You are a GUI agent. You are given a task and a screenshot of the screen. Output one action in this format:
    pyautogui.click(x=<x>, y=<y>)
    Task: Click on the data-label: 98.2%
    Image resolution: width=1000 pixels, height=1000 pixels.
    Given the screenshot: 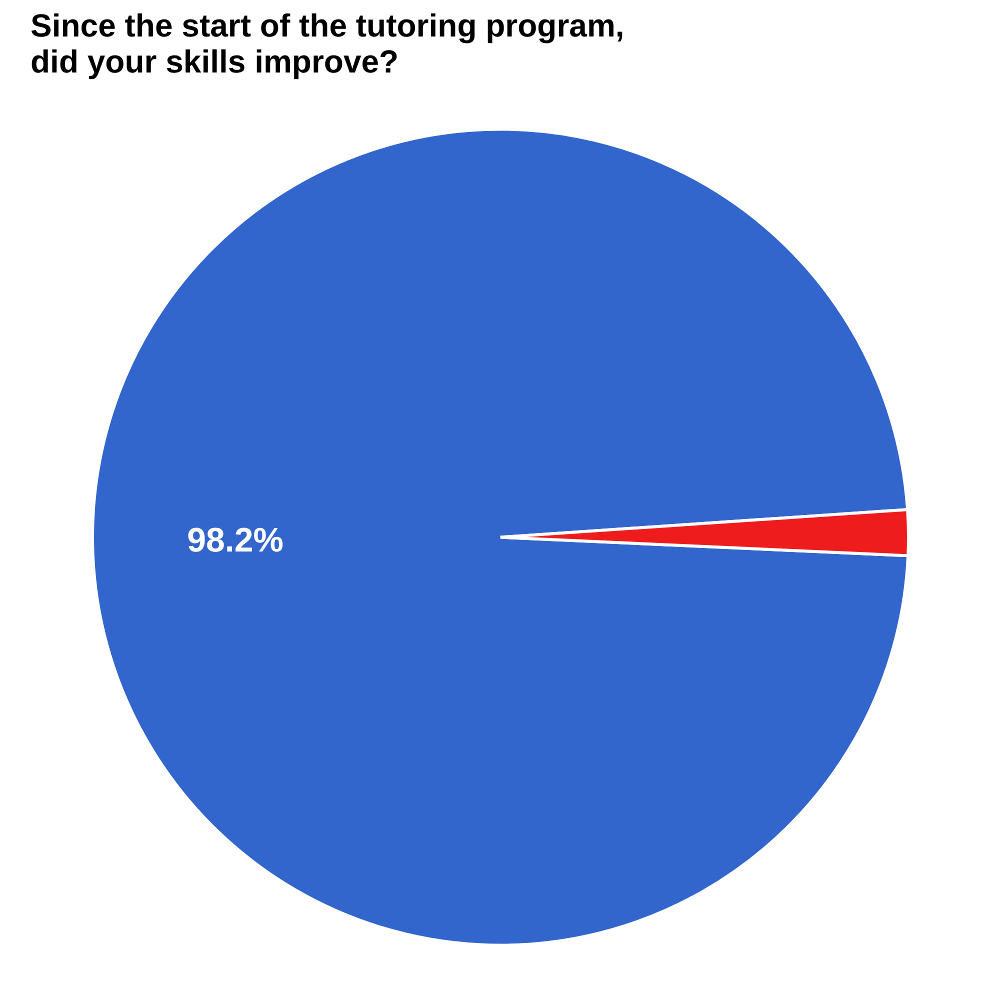 What is the action you would take?
    pyautogui.click(x=235, y=540)
    